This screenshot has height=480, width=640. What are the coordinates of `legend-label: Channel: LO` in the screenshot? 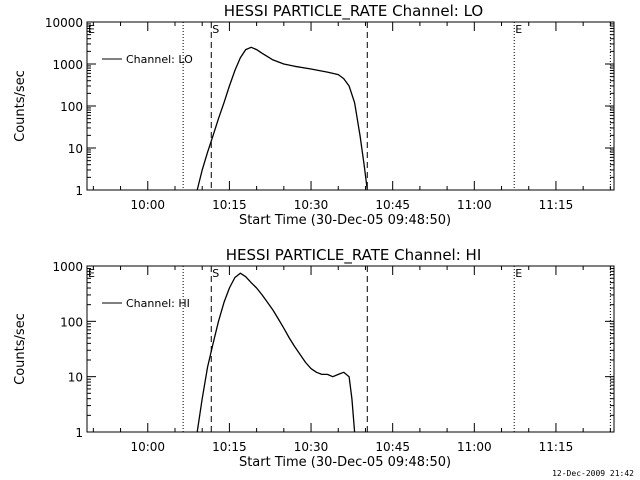 It's located at (159, 59).